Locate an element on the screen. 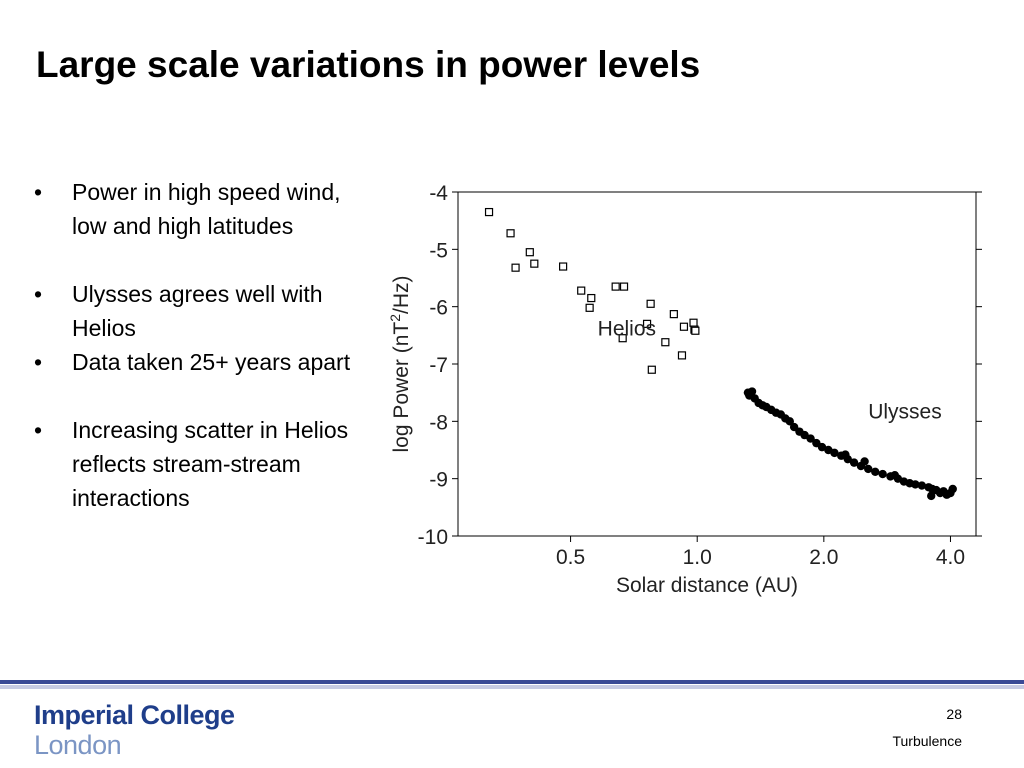 This screenshot has width=1024, height=768. x-tick-label: 4.0 is located at coordinates (950, 557).